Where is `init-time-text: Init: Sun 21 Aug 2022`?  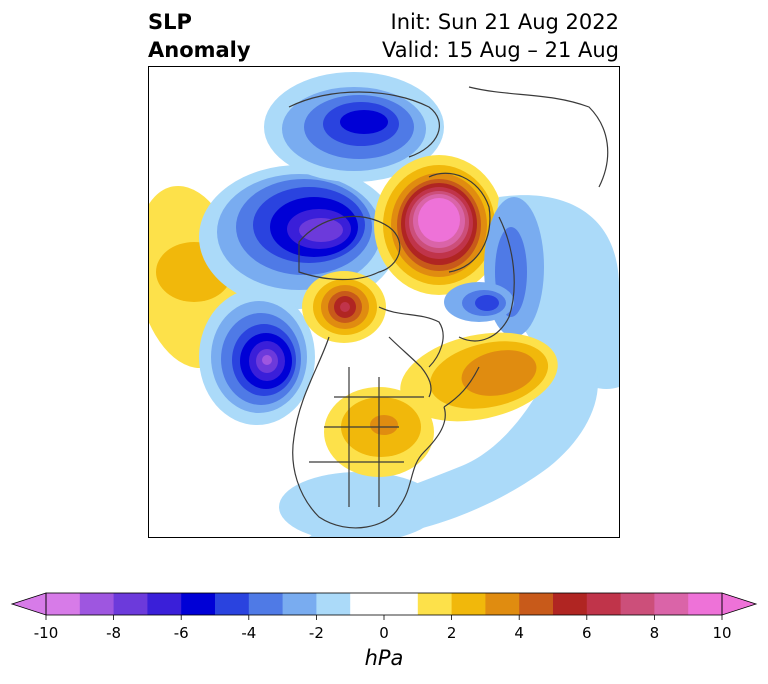 init-time-text: Init: Sun 21 Aug 2022 is located at coordinates (504, 22).